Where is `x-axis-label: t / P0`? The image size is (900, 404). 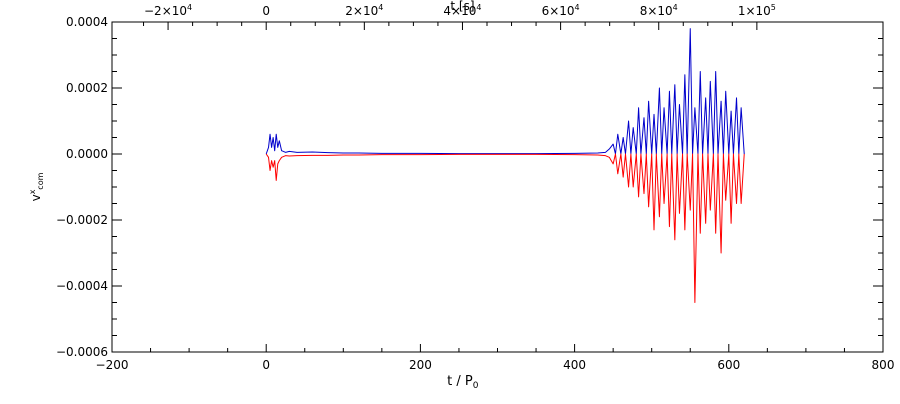
x-axis-label: t / P0 is located at coordinates (463, 382).